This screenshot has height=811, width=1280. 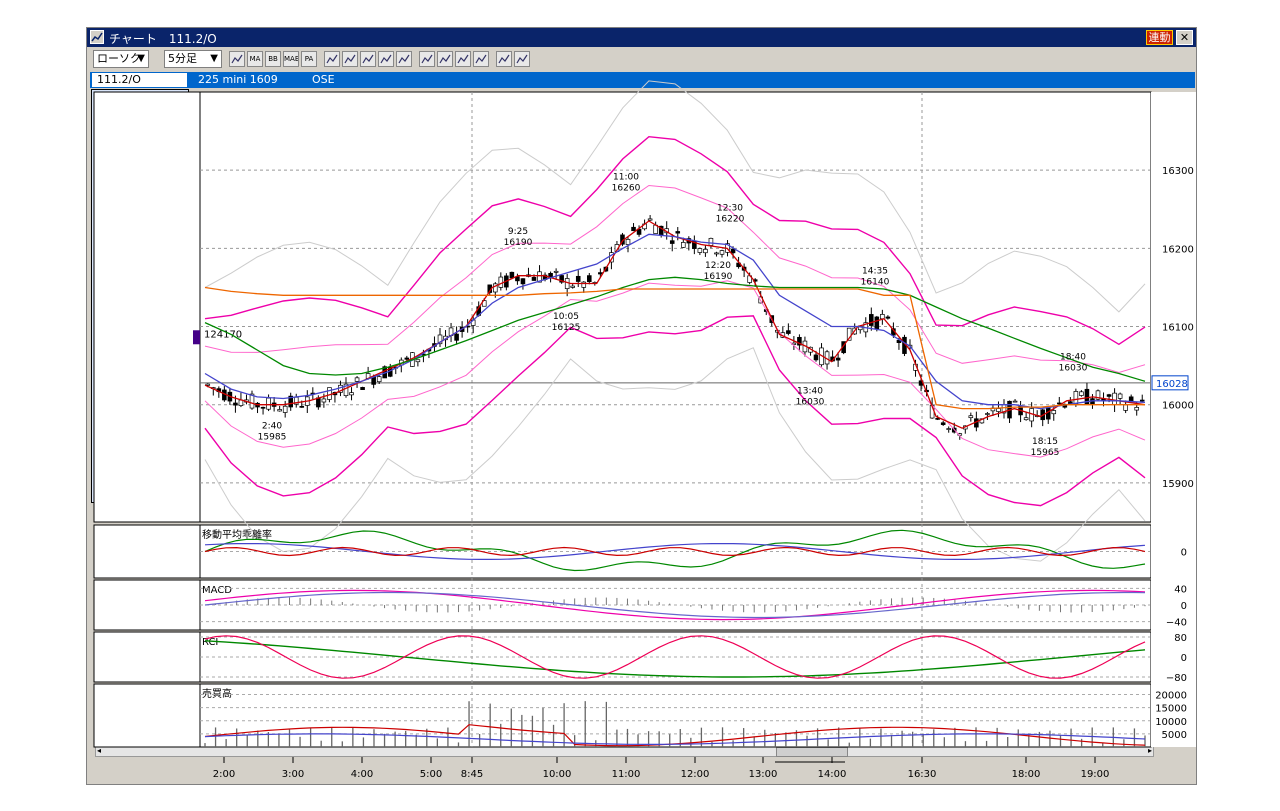 What do you see at coordinates (1171, 696) in the screenshot?
I see `sub-tick-label: 20000` at bounding box center [1171, 696].